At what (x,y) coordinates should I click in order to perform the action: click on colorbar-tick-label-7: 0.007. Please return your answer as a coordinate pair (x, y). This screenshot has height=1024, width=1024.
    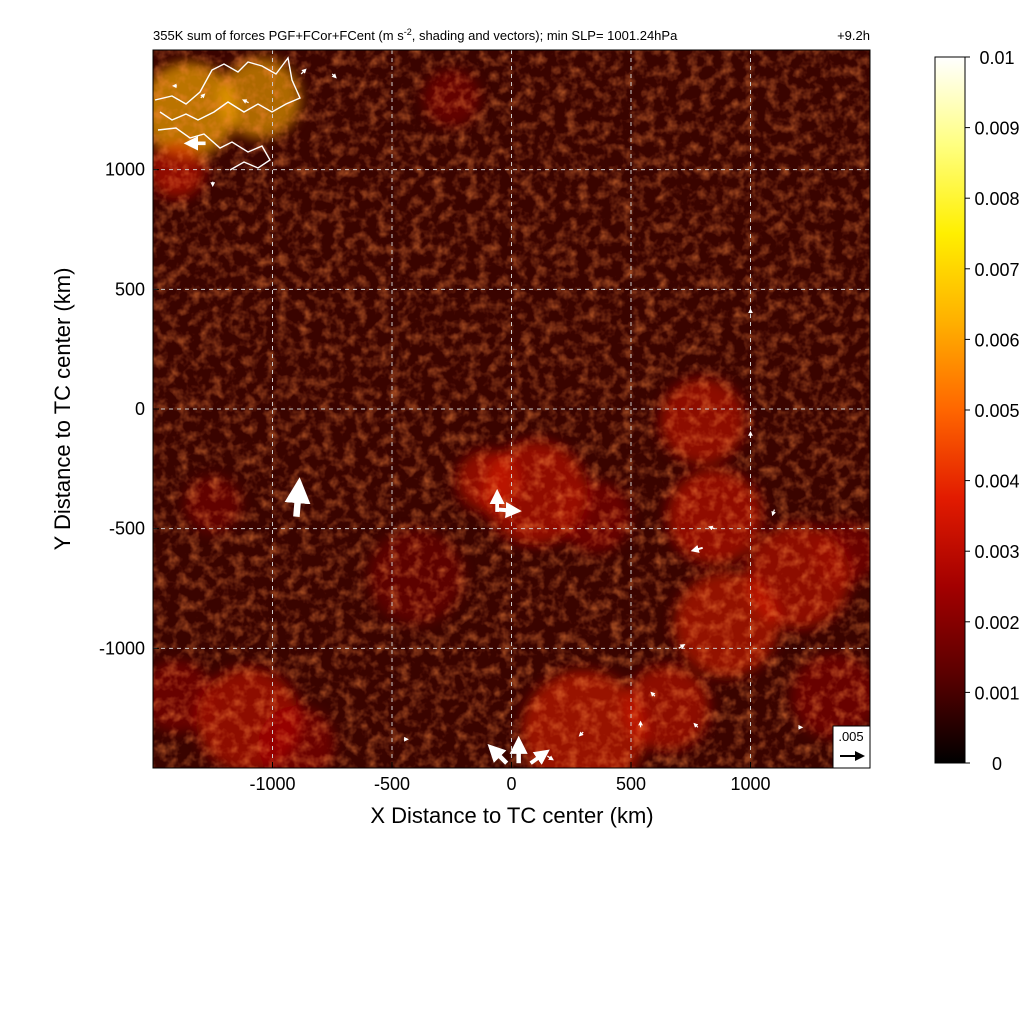
    Looking at the image, I should click on (996, 270).